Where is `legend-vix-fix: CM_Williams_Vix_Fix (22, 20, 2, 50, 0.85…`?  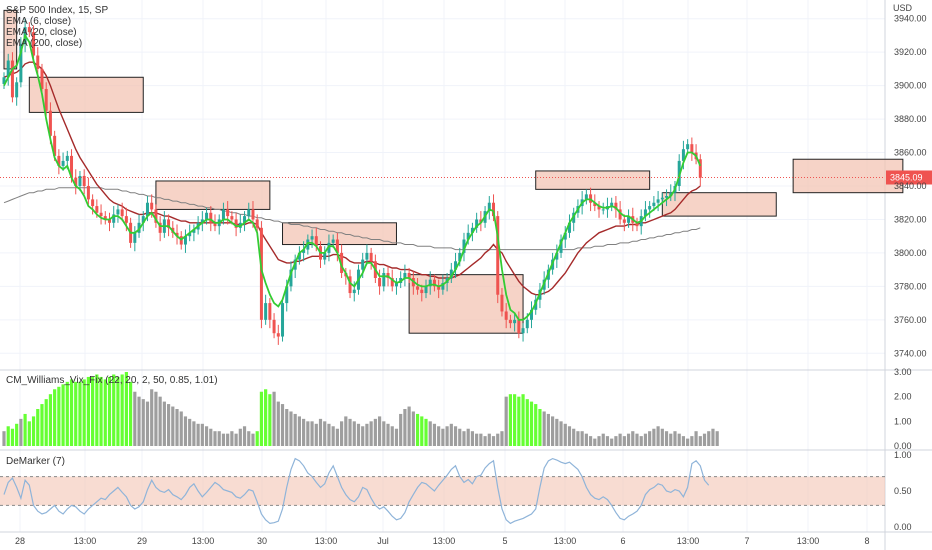 legend-vix-fix: CM_Williams_Vix_Fix (22, 20, 2, 50, 0.85… is located at coordinates (112, 380).